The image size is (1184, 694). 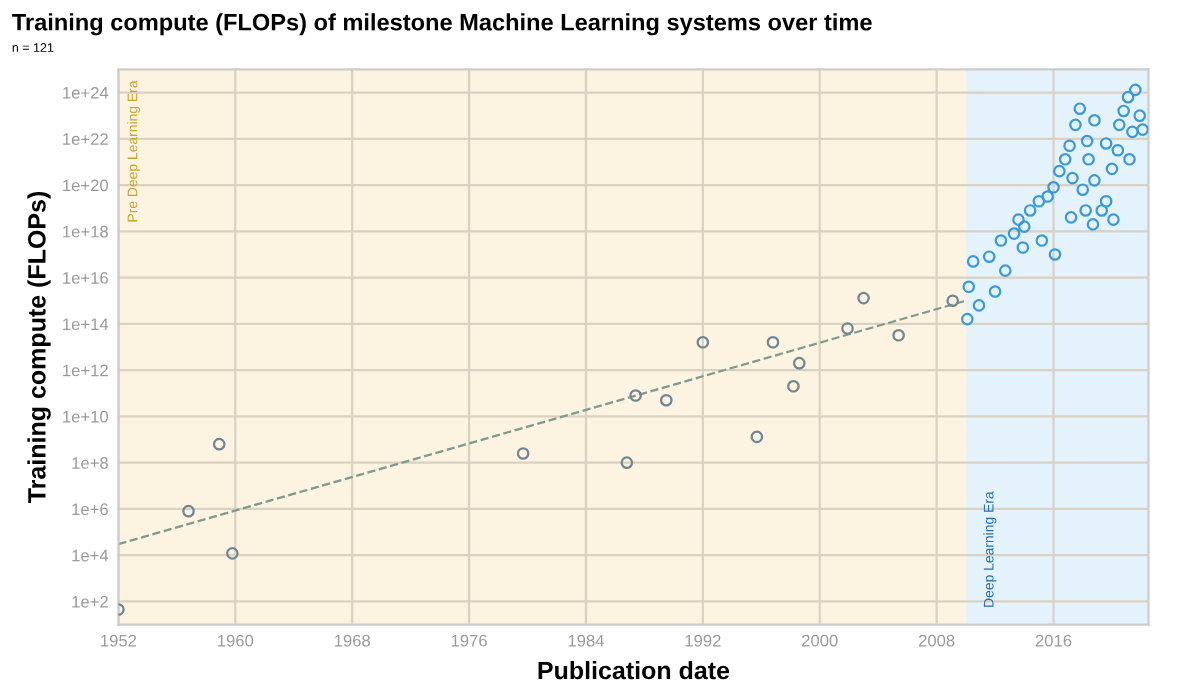 What do you see at coordinates (85, 139) in the screenshot?
I see `y-tick-label: 1e+22` at bounding box center [85, 139].